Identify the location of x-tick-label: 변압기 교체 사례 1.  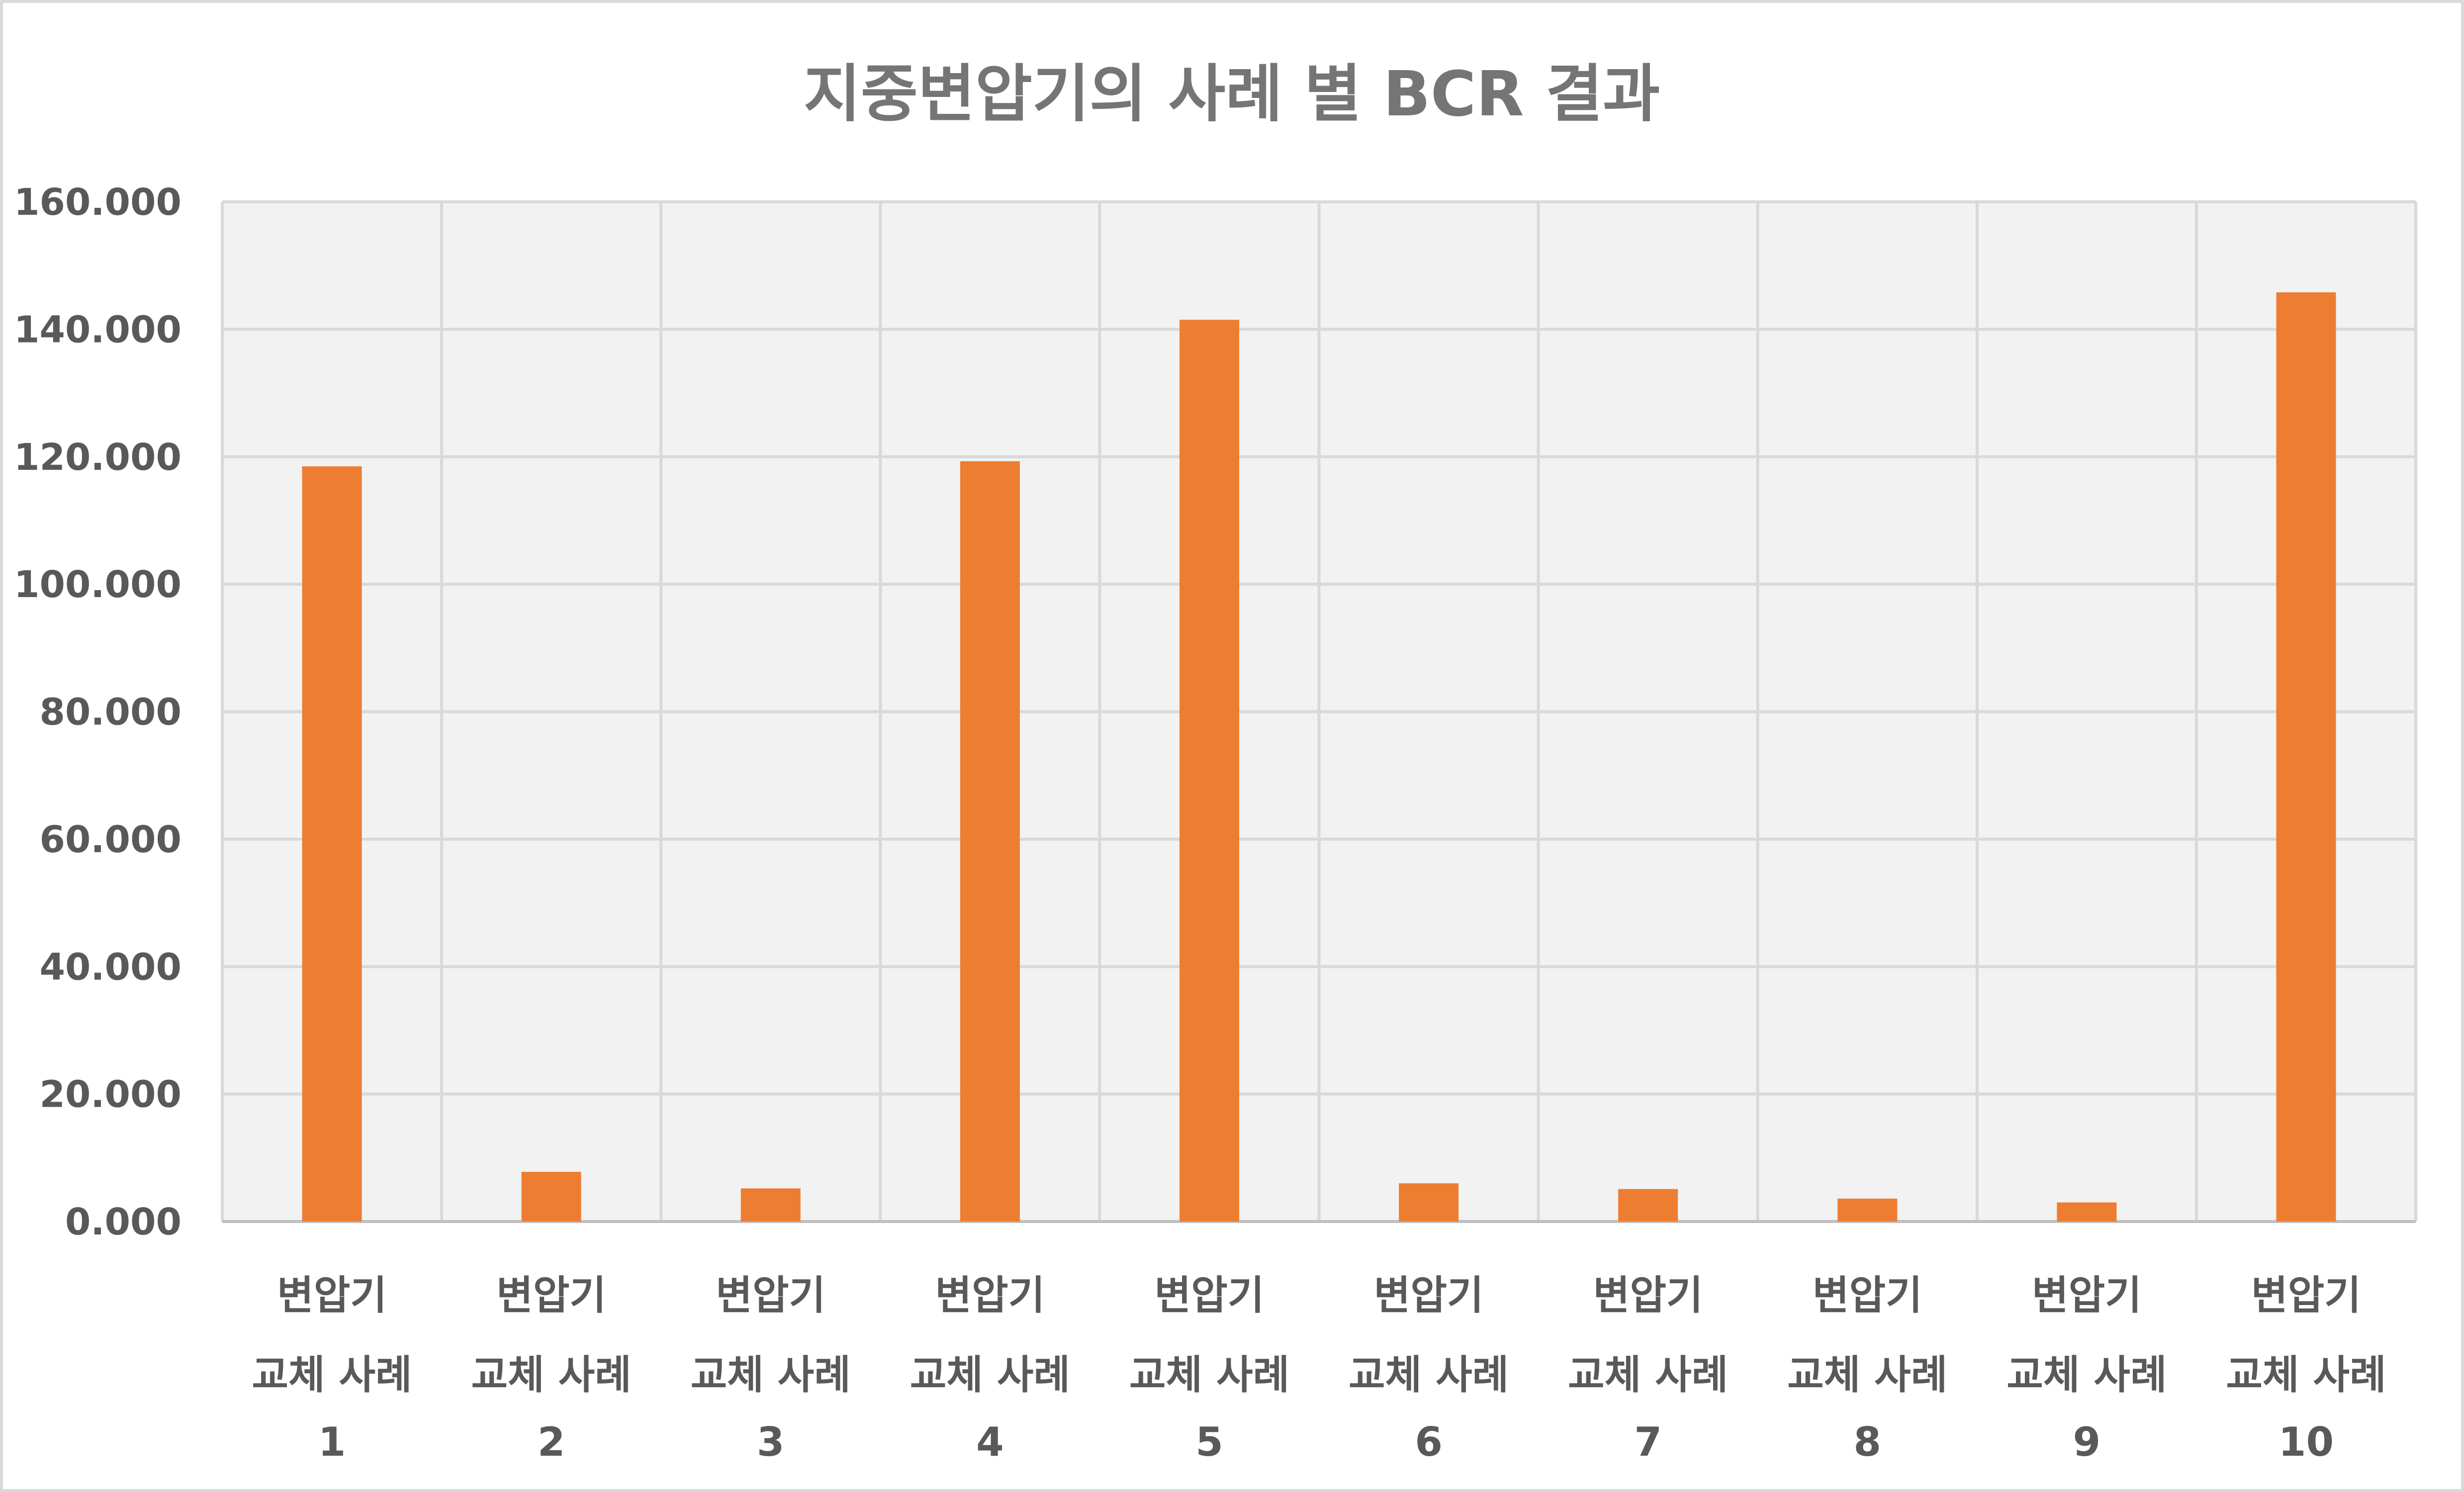
(332, 1368).